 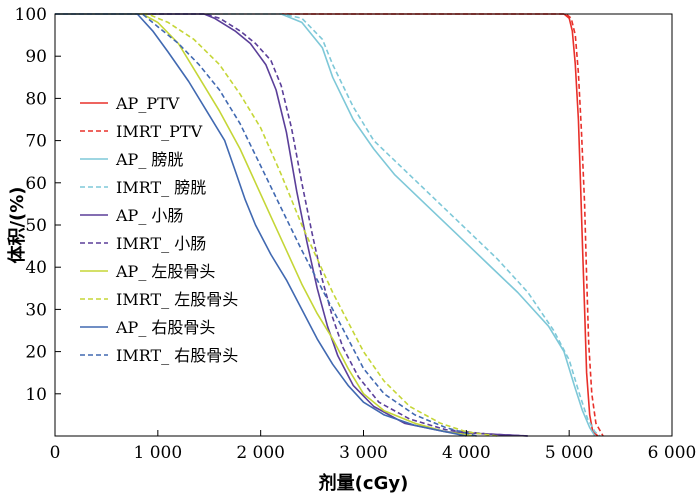 I want to click on legend-label-4: IMRT_ 膀胱, so click(x=161, y=187).